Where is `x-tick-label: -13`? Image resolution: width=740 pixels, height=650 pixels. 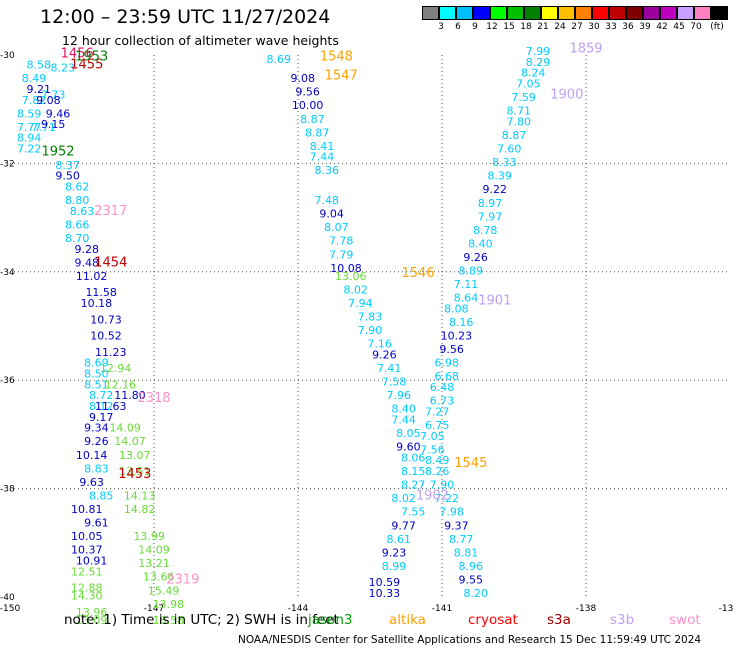
x-tick-label: -13 is located at coordinates (726, 609).